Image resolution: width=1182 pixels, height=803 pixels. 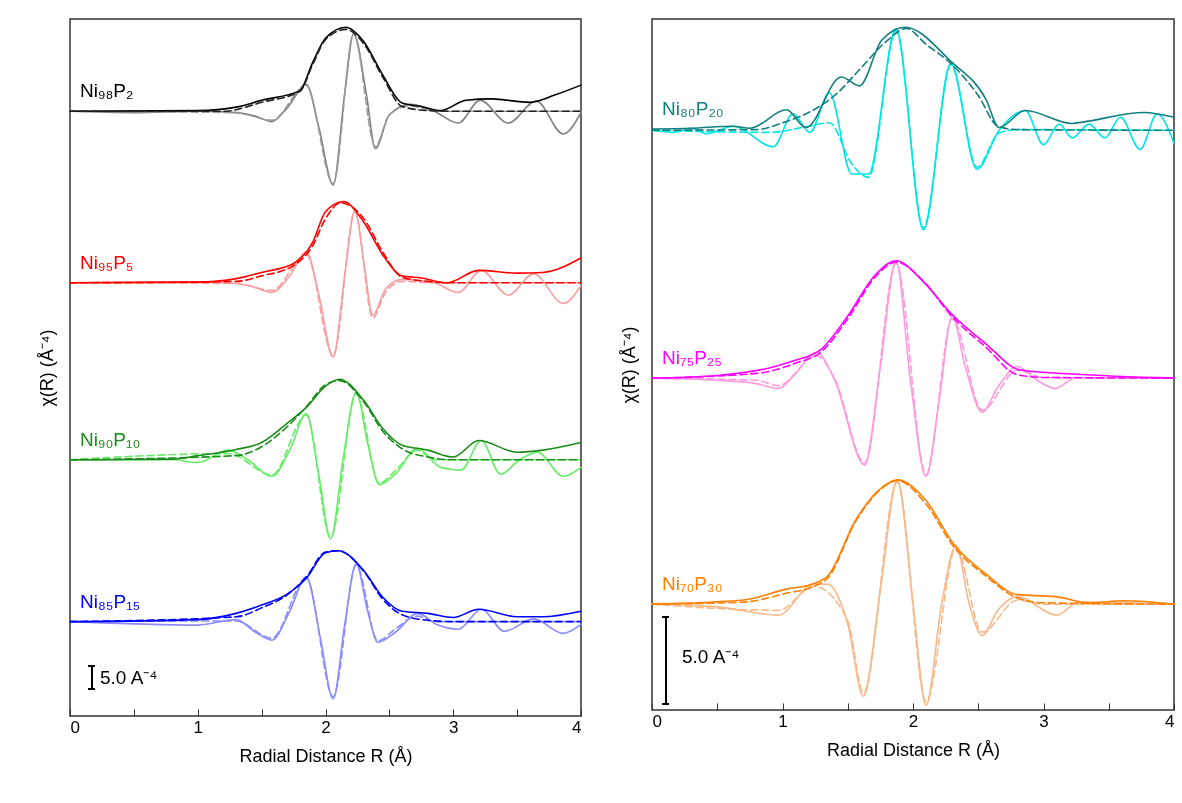 I want to click on series-label: Ni₈₅P₁₅, so click(x=110, y=601).